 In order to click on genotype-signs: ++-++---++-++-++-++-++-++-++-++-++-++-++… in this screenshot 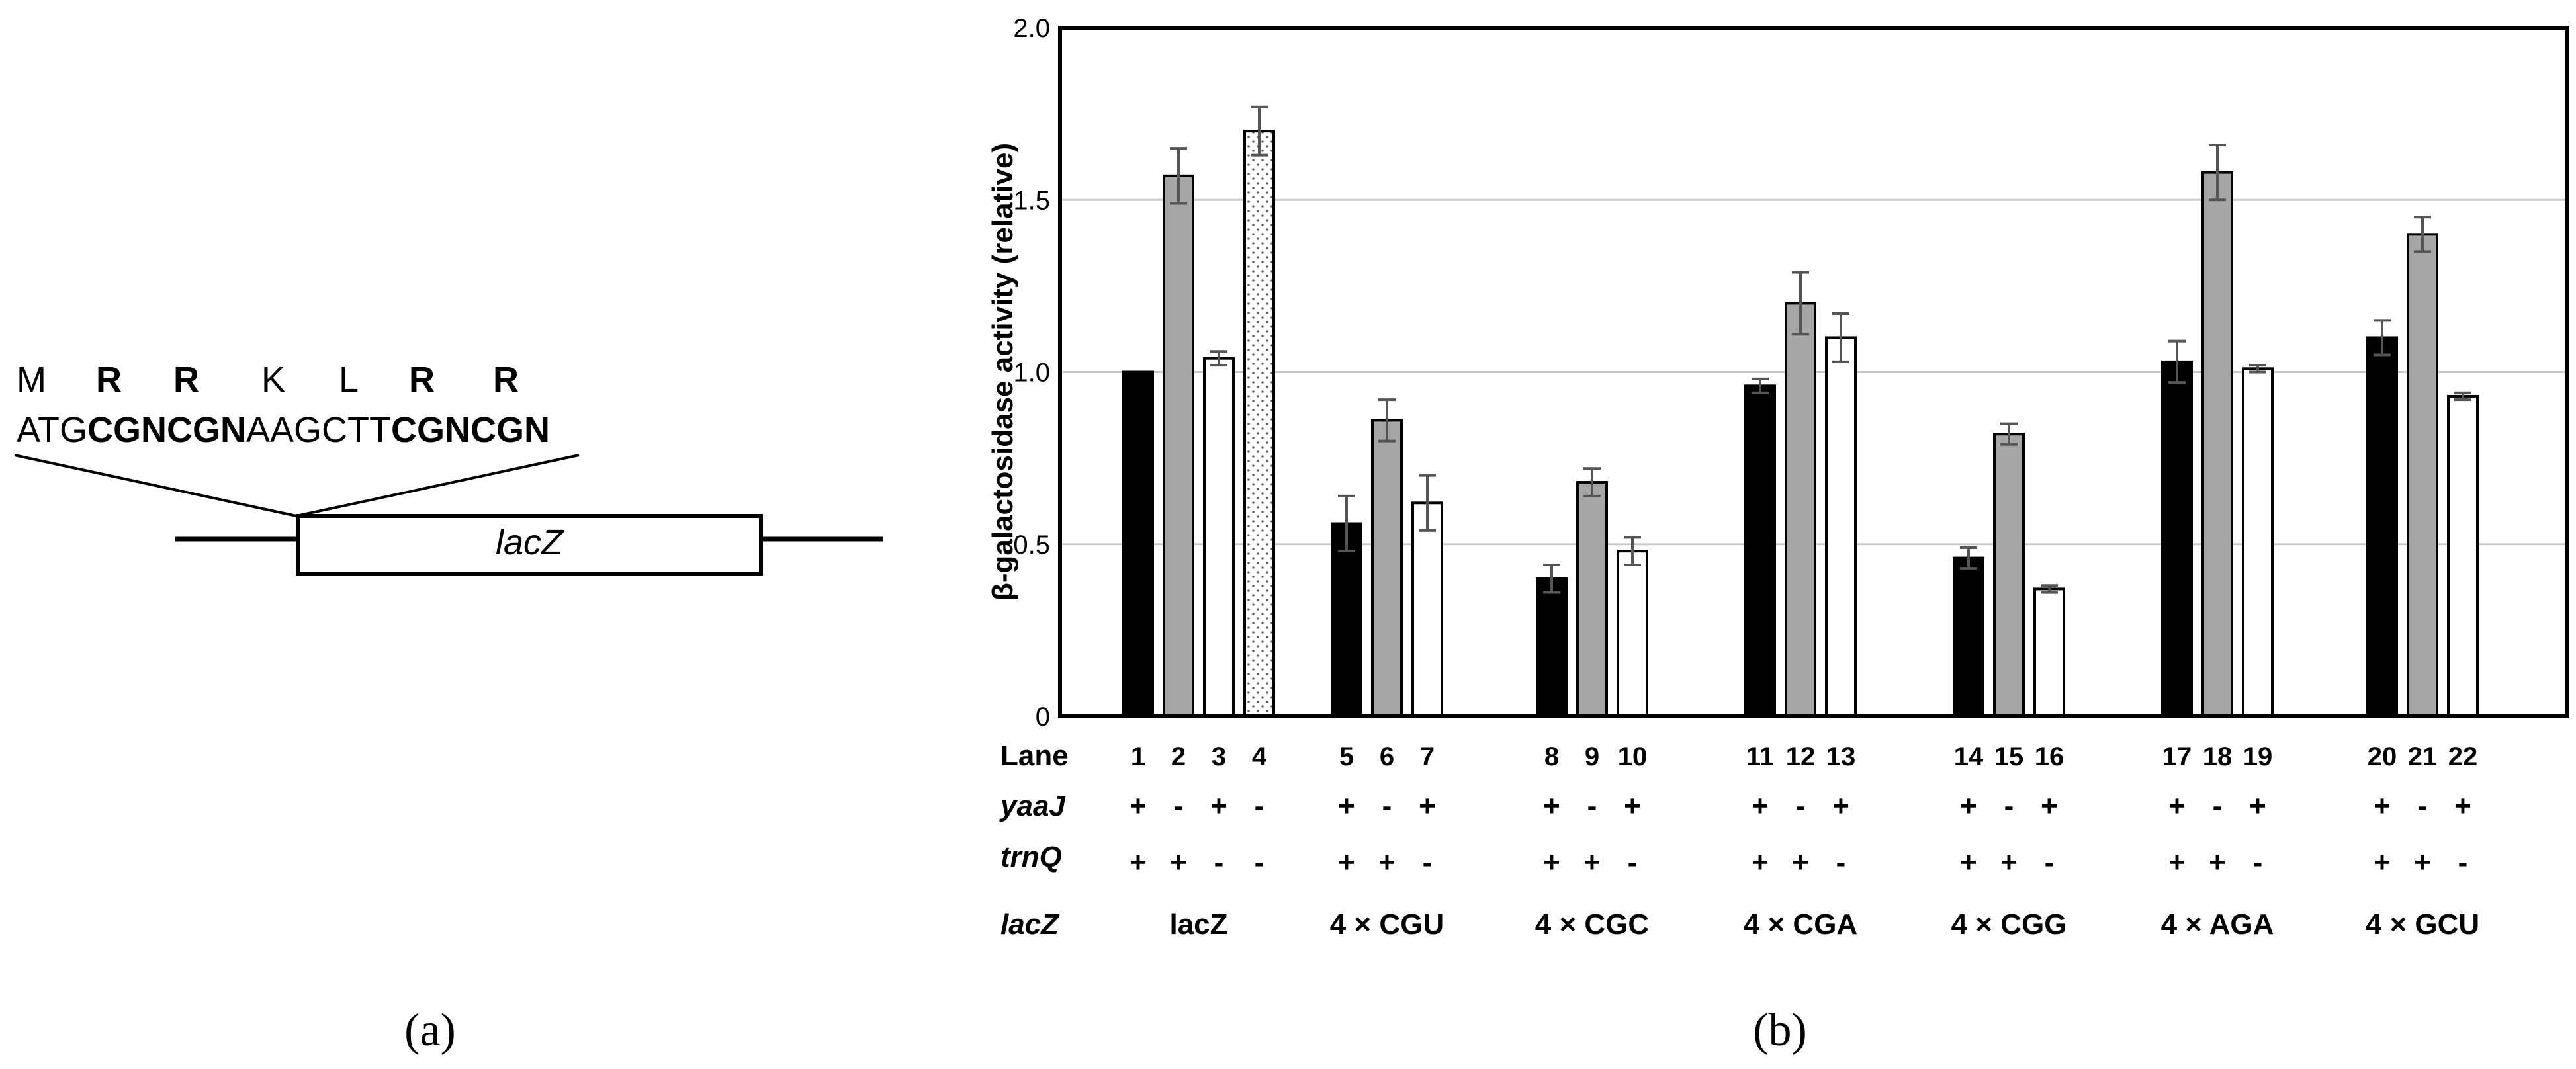, I will do `click(1800, 834)`.